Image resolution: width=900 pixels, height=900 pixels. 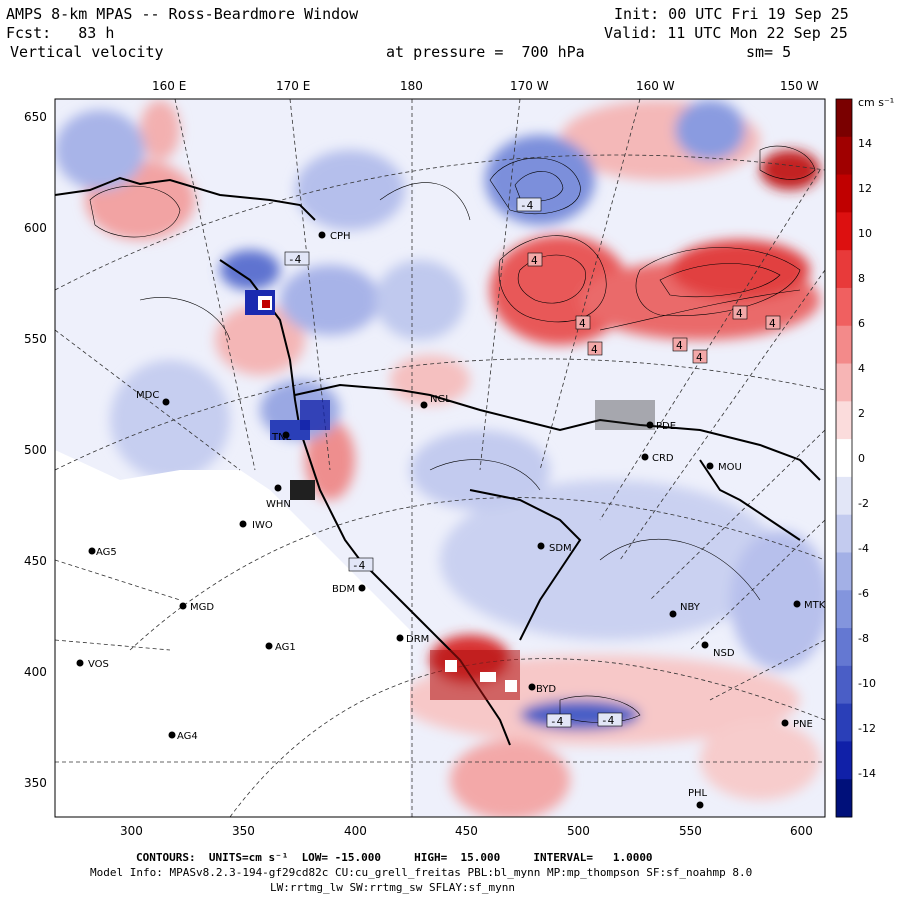 What do you see at coordinates (182, 14) in the screenshot?
I see `model-title: AMPS 8-km MPAS -- Ross-Beardmore Window` at bounding box center [182, 14].